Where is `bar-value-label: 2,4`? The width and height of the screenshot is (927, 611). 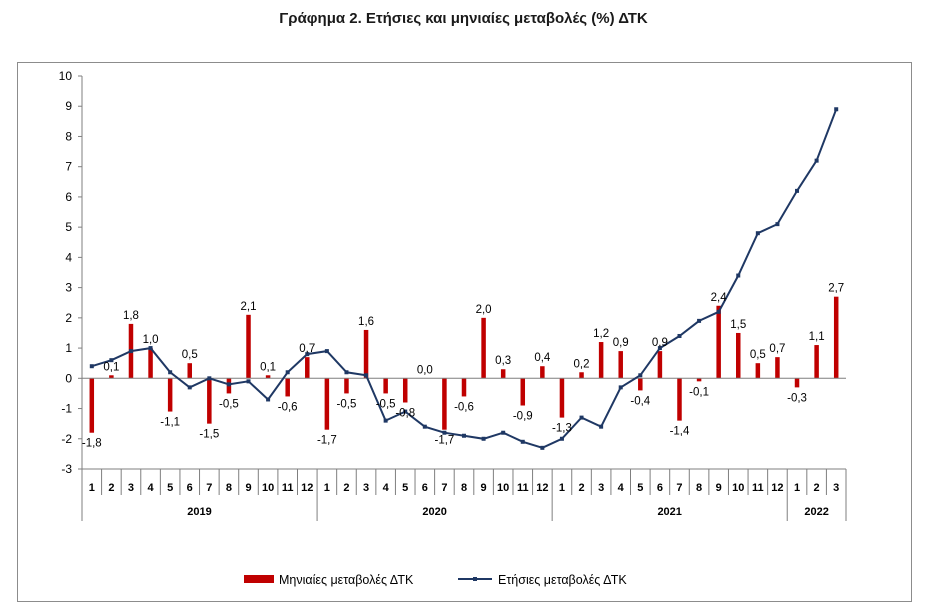 bar-value-label: 2,4 is located at coordinates (719, 298).